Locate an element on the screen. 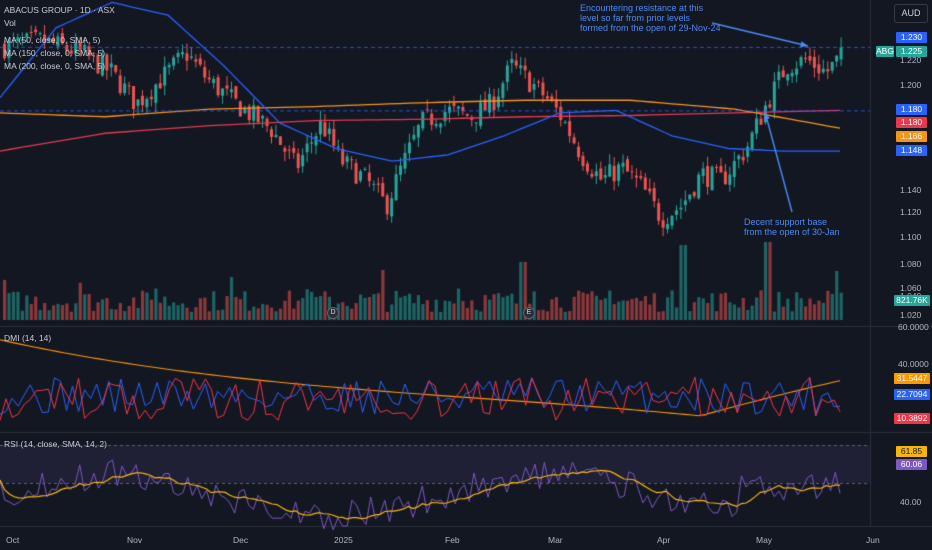 The width and height of the screenshot is (932, 550). ma150-price-tag: 1.166 is located at coordinates (911, 136).